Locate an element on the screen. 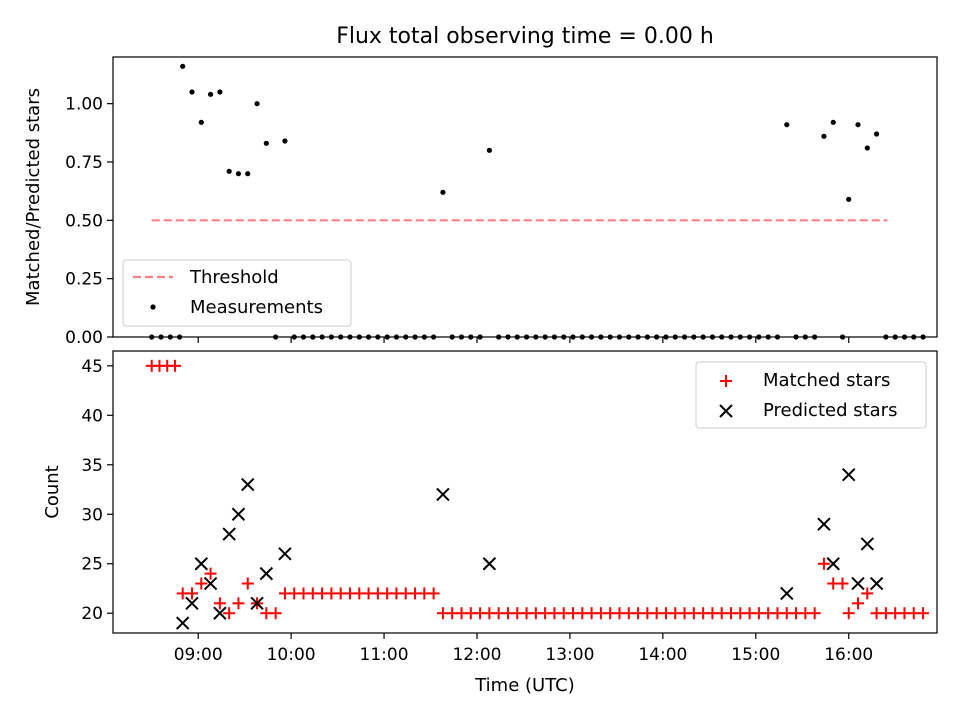 Image resolution: width=960 pixels, height=720 pixels. top-y-tick-label: 1.00 is located at coordinates (84, 105).